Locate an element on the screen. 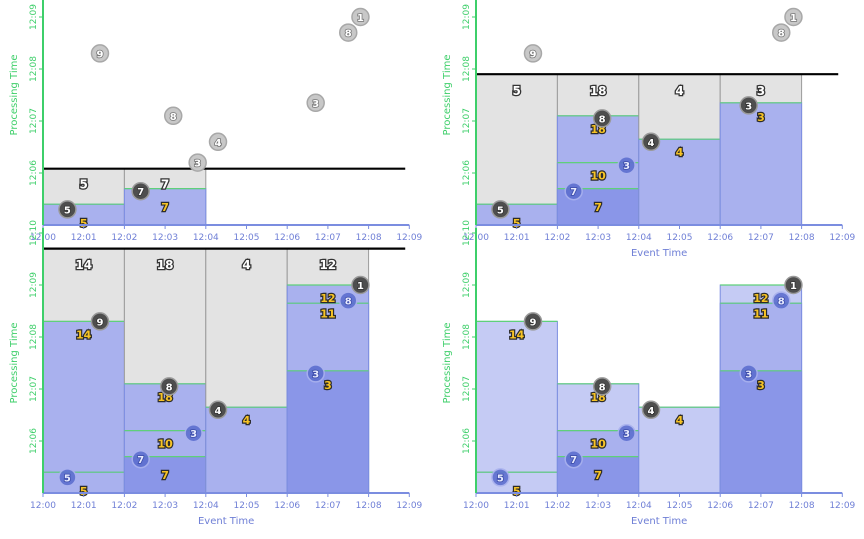 Image resolution: width=864 pixels, height=539 pixels. x-tick-label: 12:01 is located at coordinates (84, 238).